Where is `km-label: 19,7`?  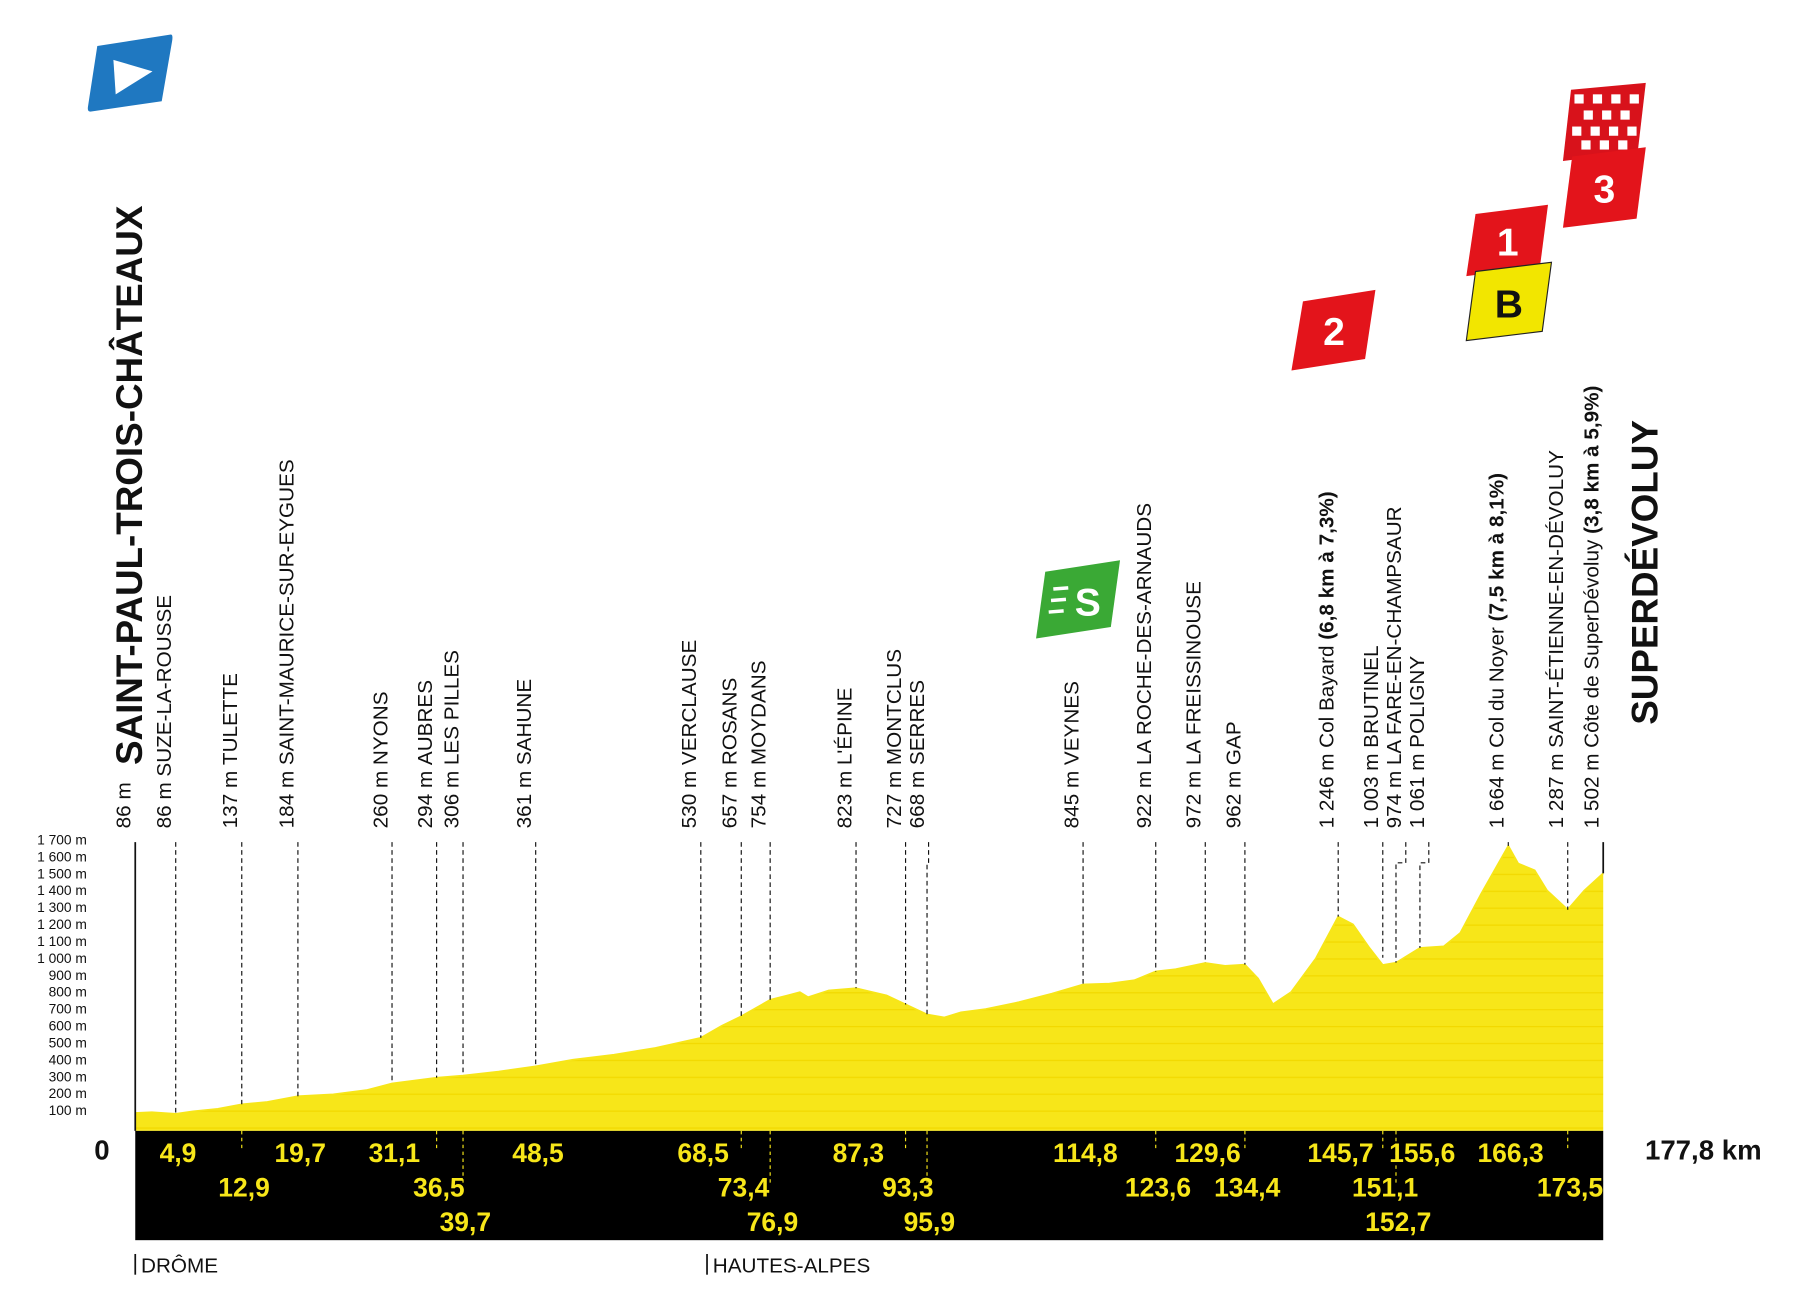
km-label: 19,7 is located at coordinates (300, 1153).